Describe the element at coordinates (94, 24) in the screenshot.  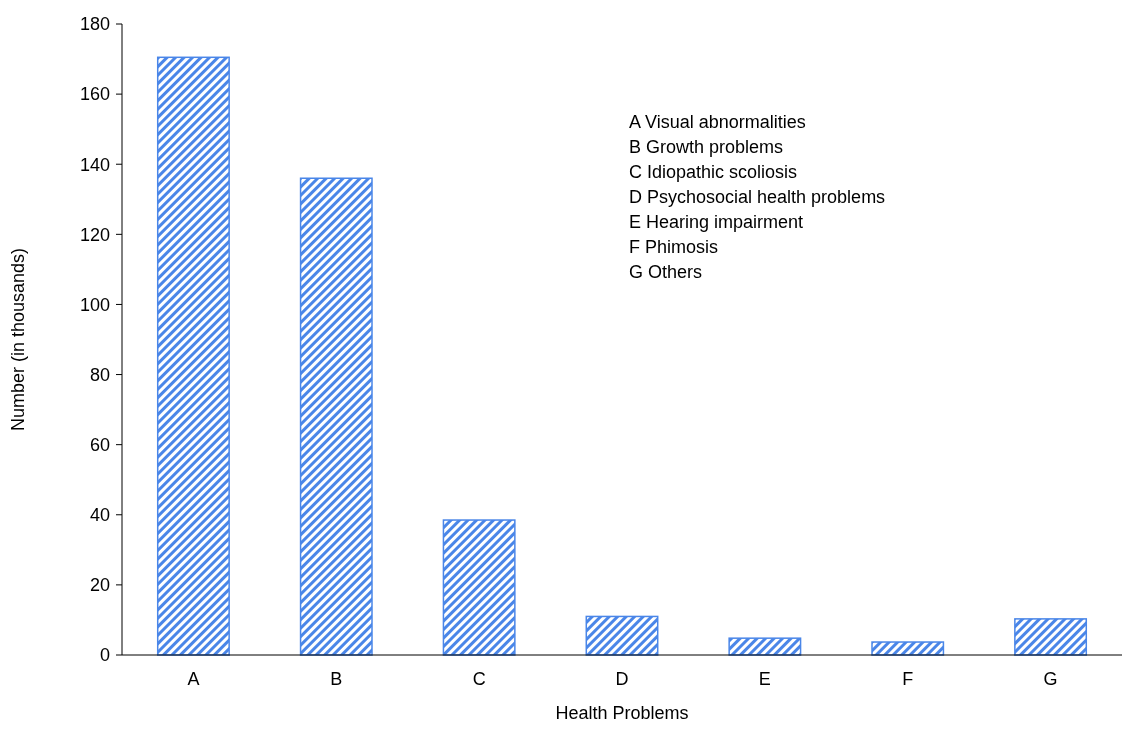
I see `y-tick-label: 180` at that location.